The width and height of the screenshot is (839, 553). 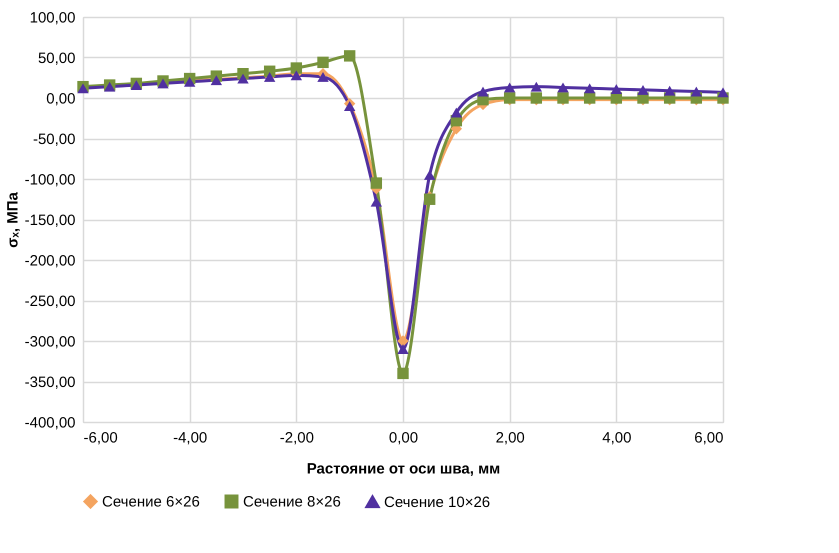 What do you see at coordinates (57, 58) in the screenshot?
I see `y-tick-label: 50,00` at bounding box center [57, 58].